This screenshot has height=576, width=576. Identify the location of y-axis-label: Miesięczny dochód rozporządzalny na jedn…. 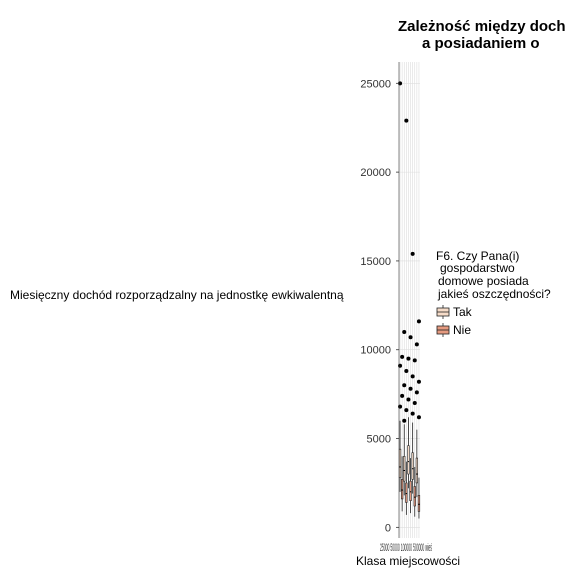
(177, 295).